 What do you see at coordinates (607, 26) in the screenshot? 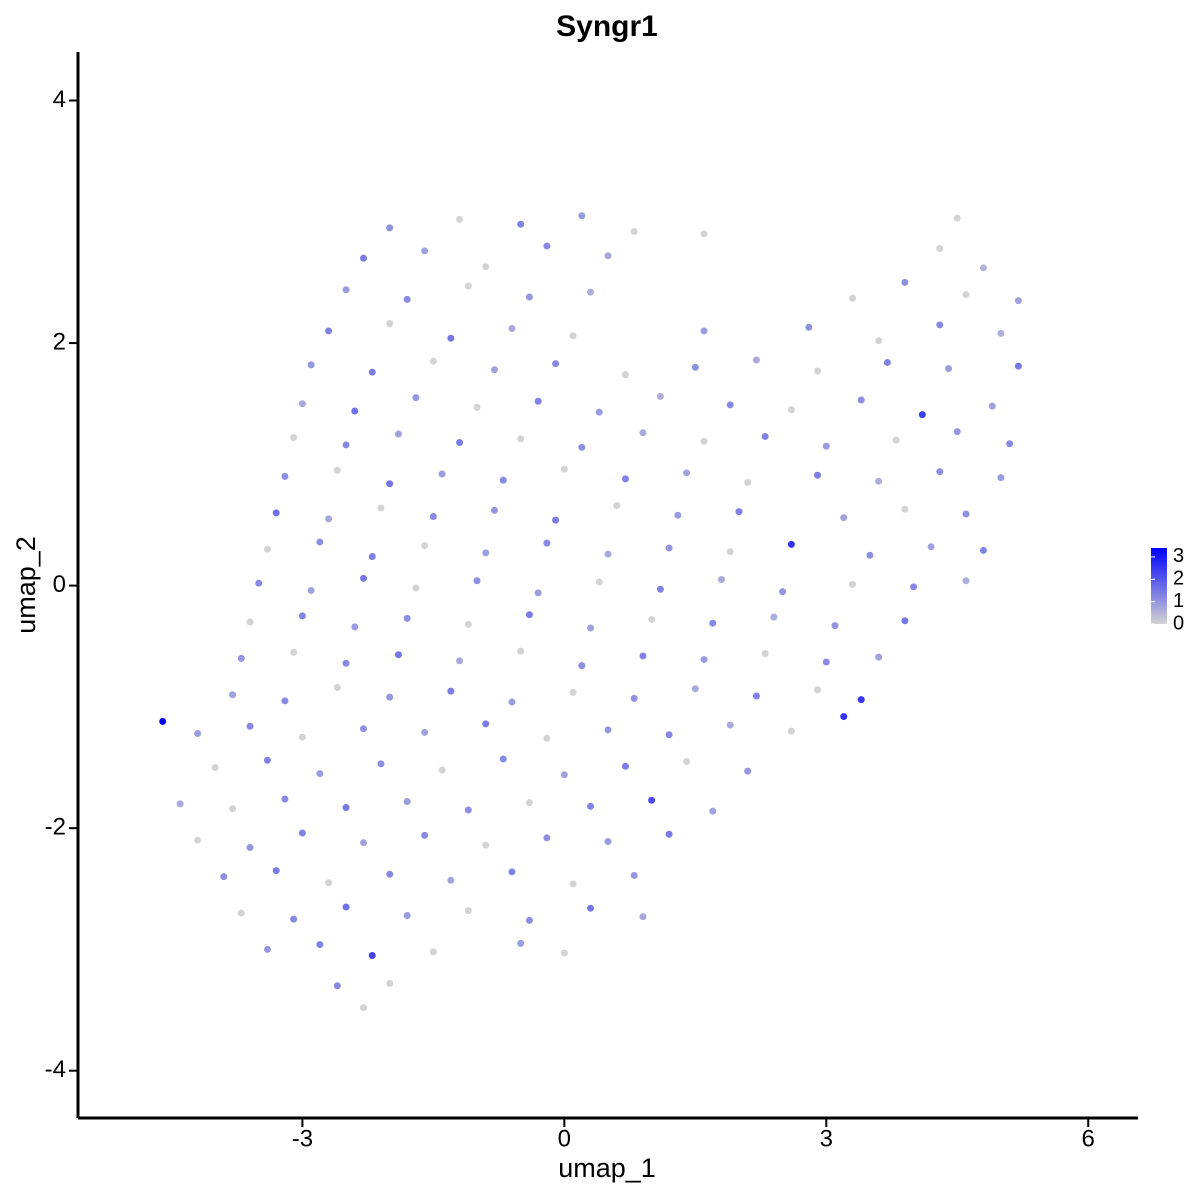
I see `chart-title: Syngr1` at bounding box center [607, 26].